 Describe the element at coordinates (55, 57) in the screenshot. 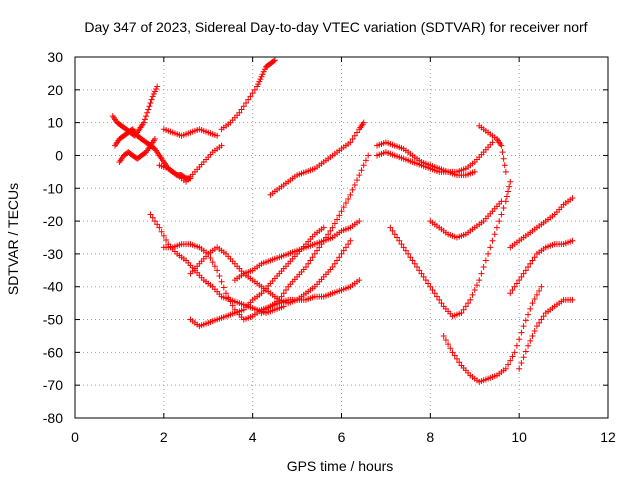

I see `y-tick-label: 30` at that location.